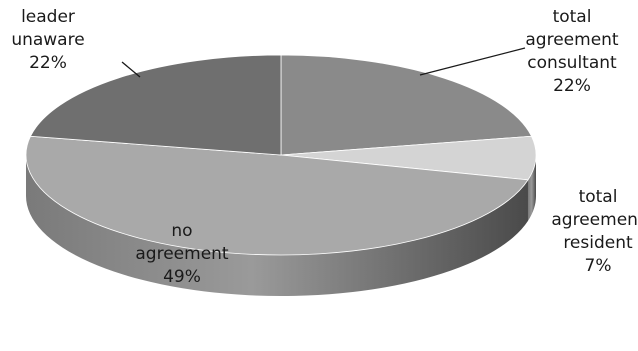 The height and width of the screenshot is (351, 638). I want to click on data-label-line: unaware, so click(47, 40).